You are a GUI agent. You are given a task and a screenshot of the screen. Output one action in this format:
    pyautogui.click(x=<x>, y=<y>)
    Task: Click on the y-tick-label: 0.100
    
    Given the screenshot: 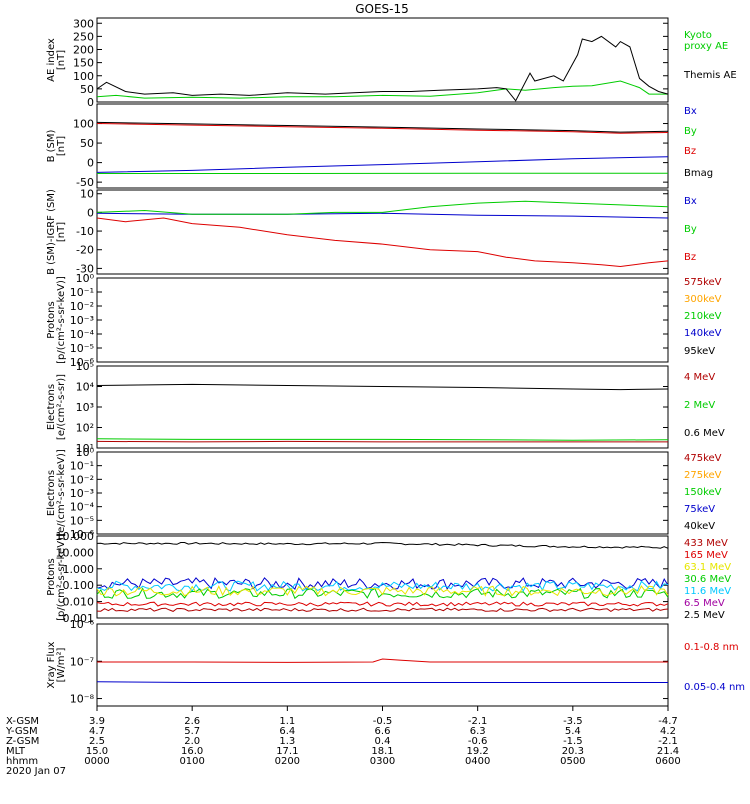 What is the action you would take?
    pyautogui.click(x=79, y=585)
    